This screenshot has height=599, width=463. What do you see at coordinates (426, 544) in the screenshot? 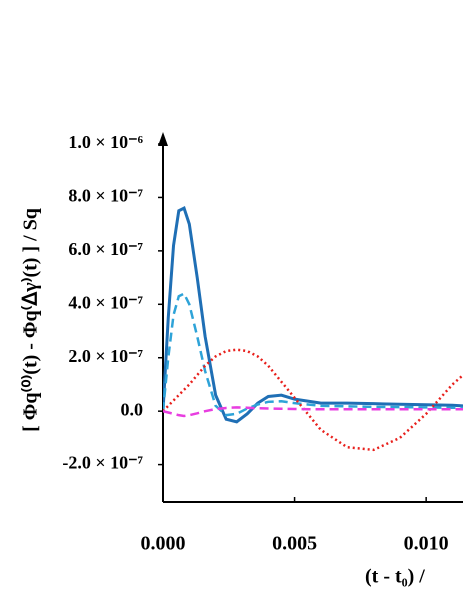
I see `x-tick-label: 0.010` at bounding box center [426, 544].